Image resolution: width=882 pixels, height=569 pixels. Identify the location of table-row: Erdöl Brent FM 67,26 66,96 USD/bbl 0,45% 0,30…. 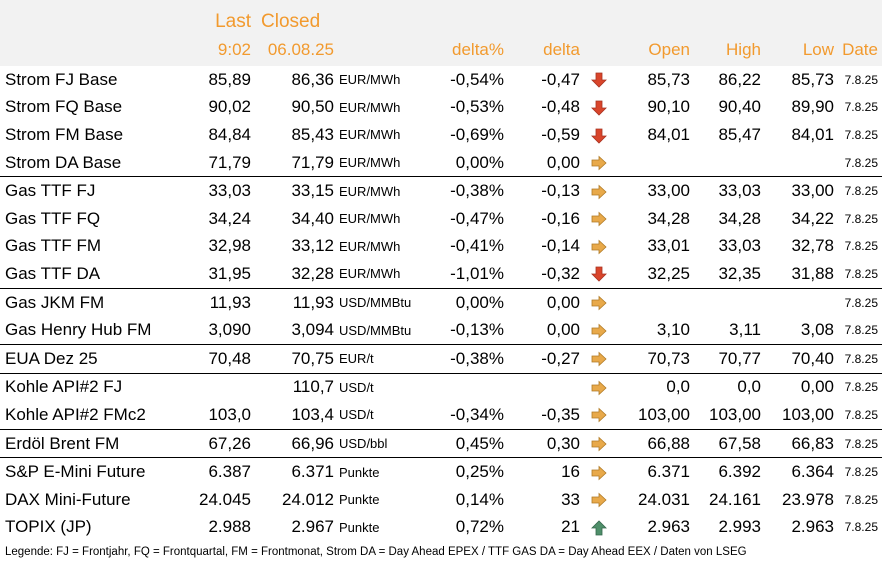
(441, 443).